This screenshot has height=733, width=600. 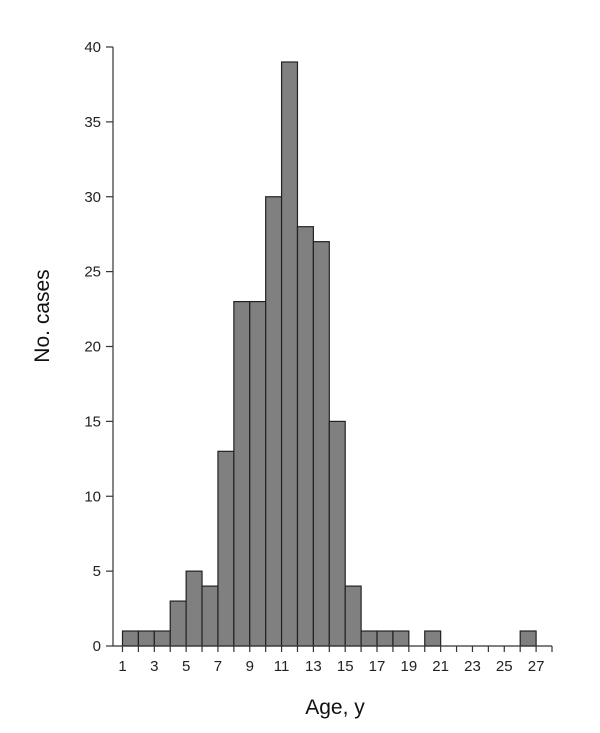 What do you see at coordinates (92, 272) in the screenshot?
I see `y-tick-label: 25` at bounding box center [92, 272].